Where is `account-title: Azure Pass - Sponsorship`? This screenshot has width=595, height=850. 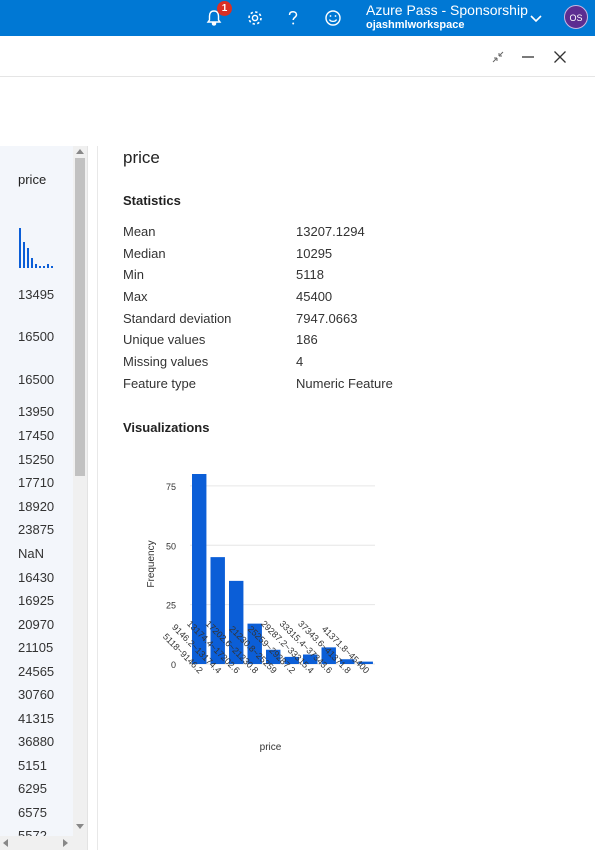
account-title: Azure Pass - Sponsorship is located at coordinates (447, 10).